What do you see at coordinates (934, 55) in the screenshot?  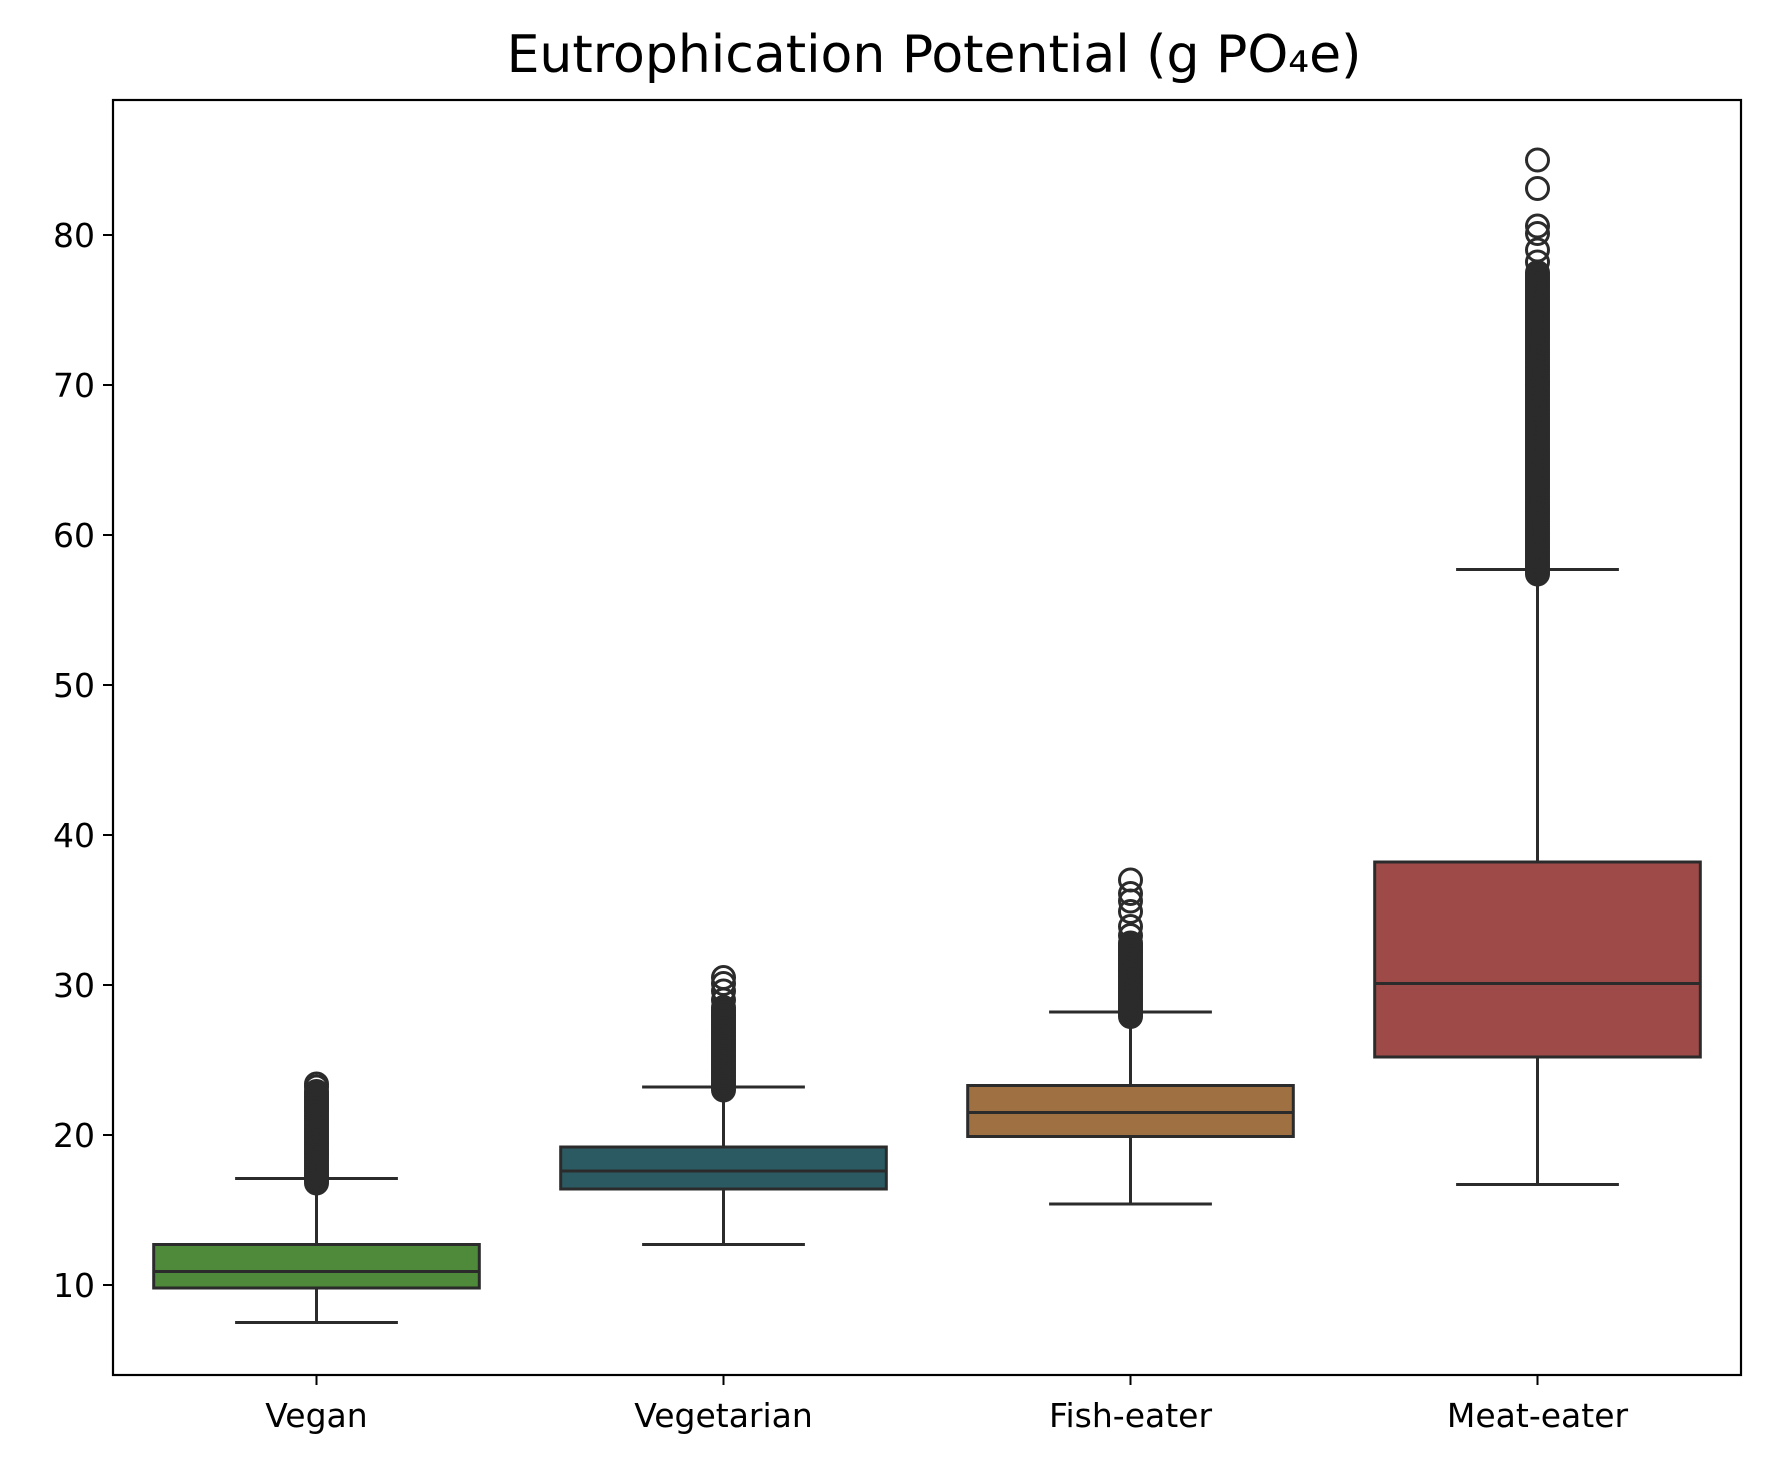 I see `chart-title: Eutrophication Potential (g PO₄e)` at bounding box center [934, 55].